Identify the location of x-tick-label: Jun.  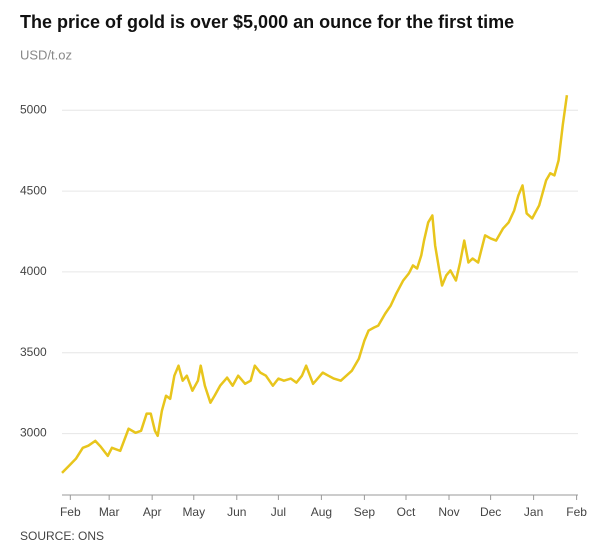
(236, 512).